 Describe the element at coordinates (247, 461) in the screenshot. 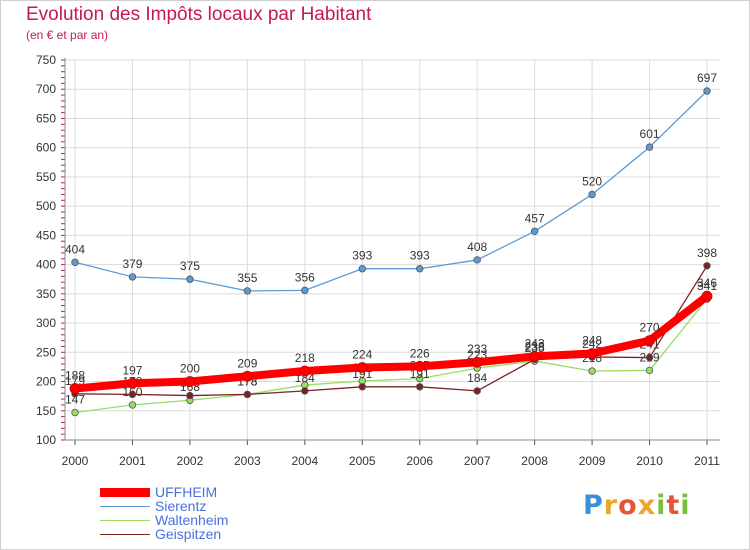

I see `x-tick-label: 2003` at that location.